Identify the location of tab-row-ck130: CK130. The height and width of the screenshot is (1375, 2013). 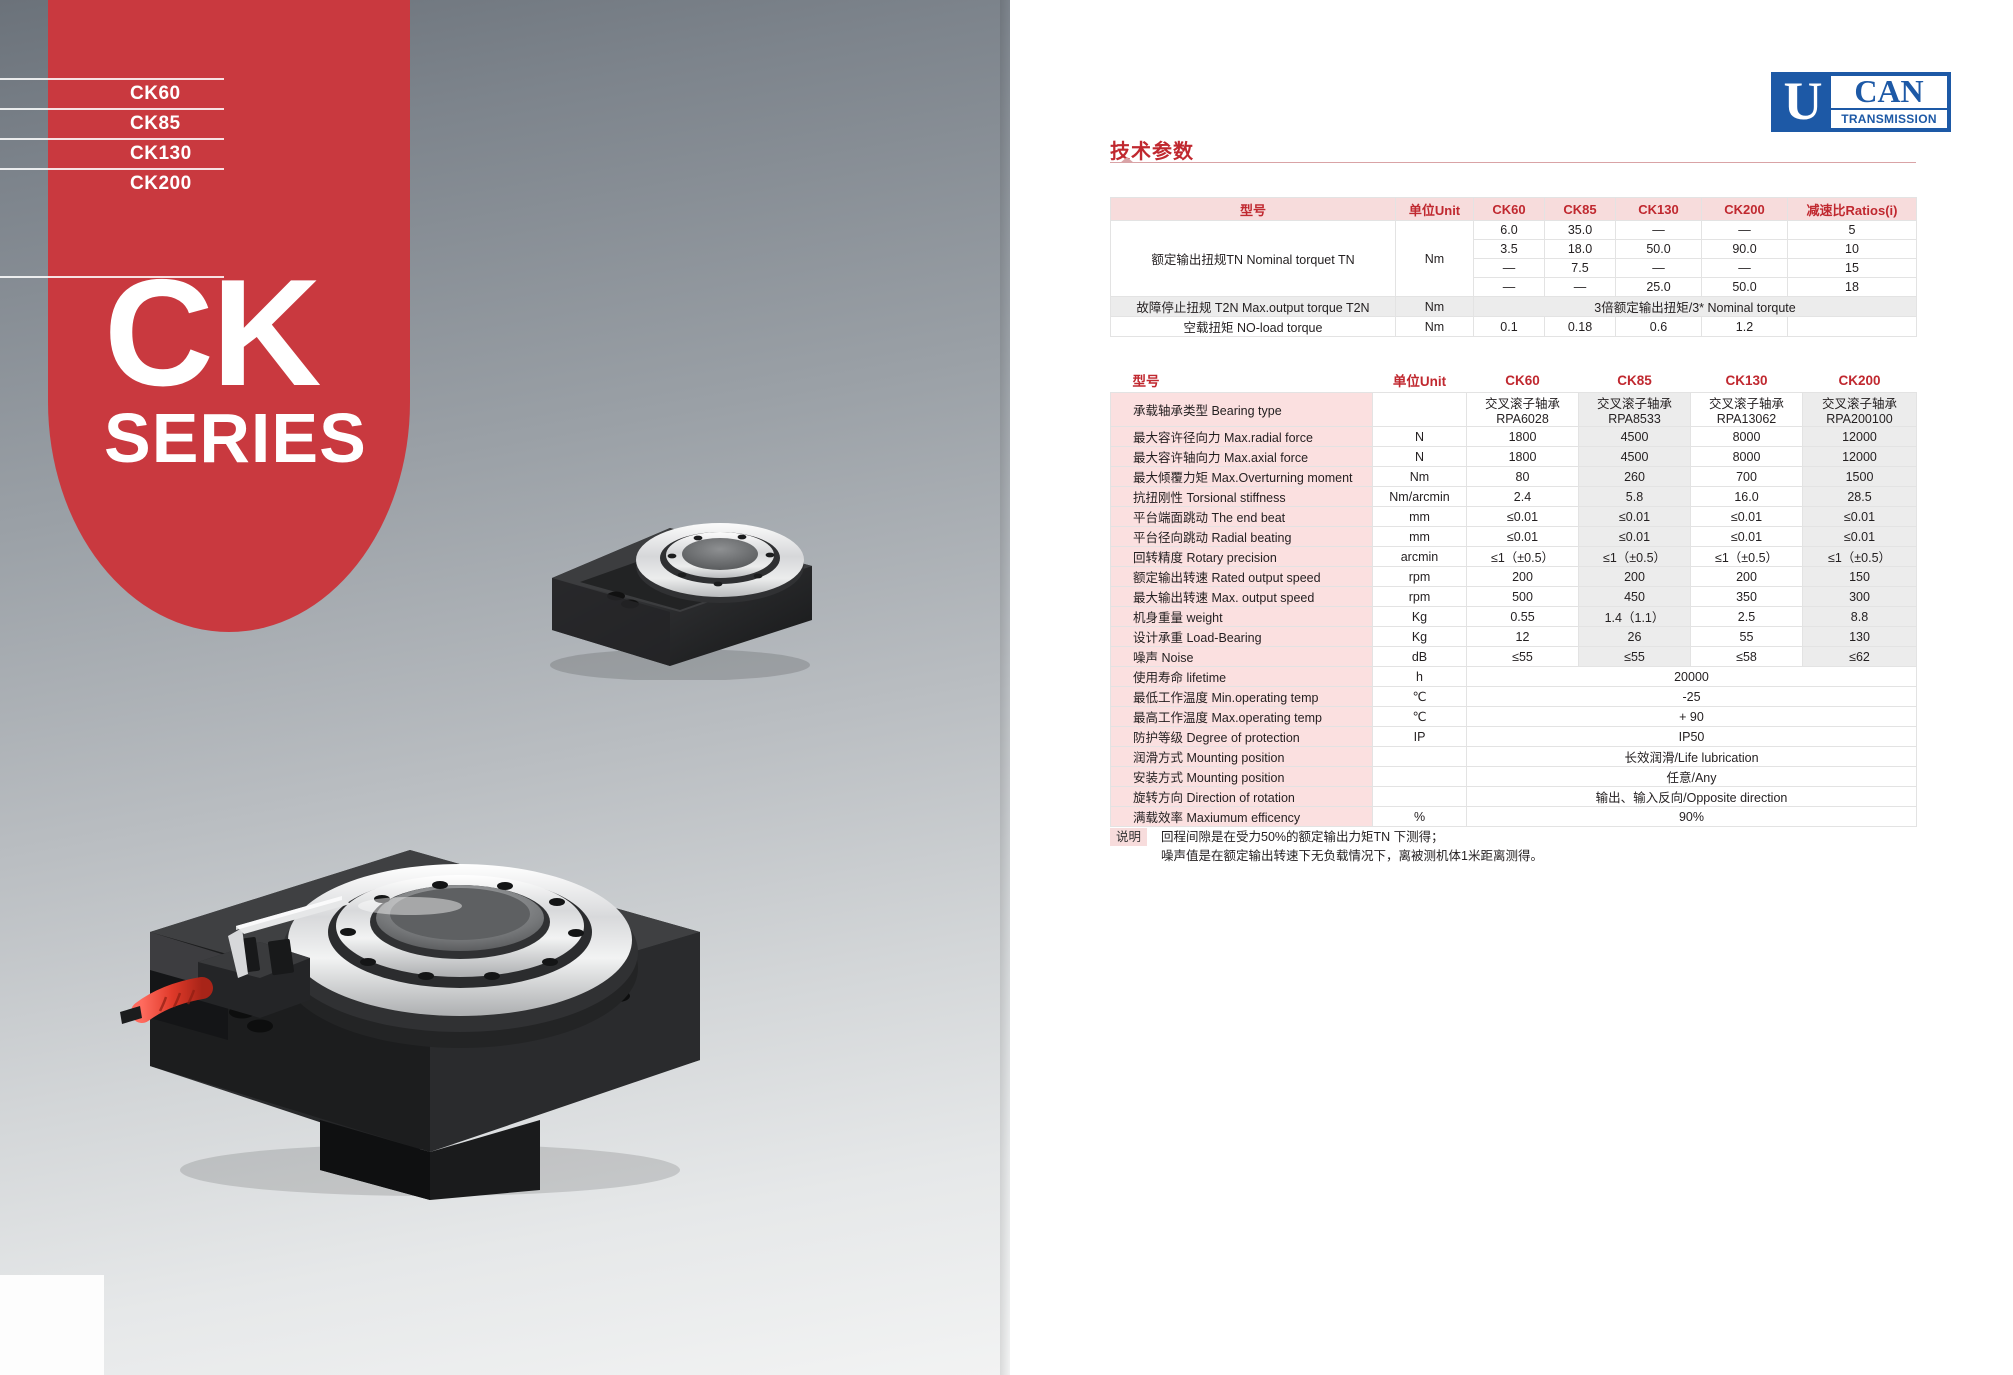
(112, 153).